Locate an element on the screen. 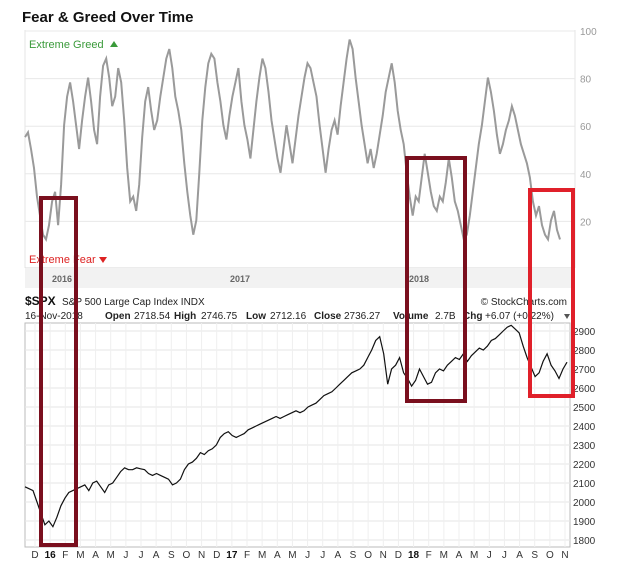 The width and height of the screenshot is (620, 570). spx-chg-label: Chg is located at coordinates (472, 316).